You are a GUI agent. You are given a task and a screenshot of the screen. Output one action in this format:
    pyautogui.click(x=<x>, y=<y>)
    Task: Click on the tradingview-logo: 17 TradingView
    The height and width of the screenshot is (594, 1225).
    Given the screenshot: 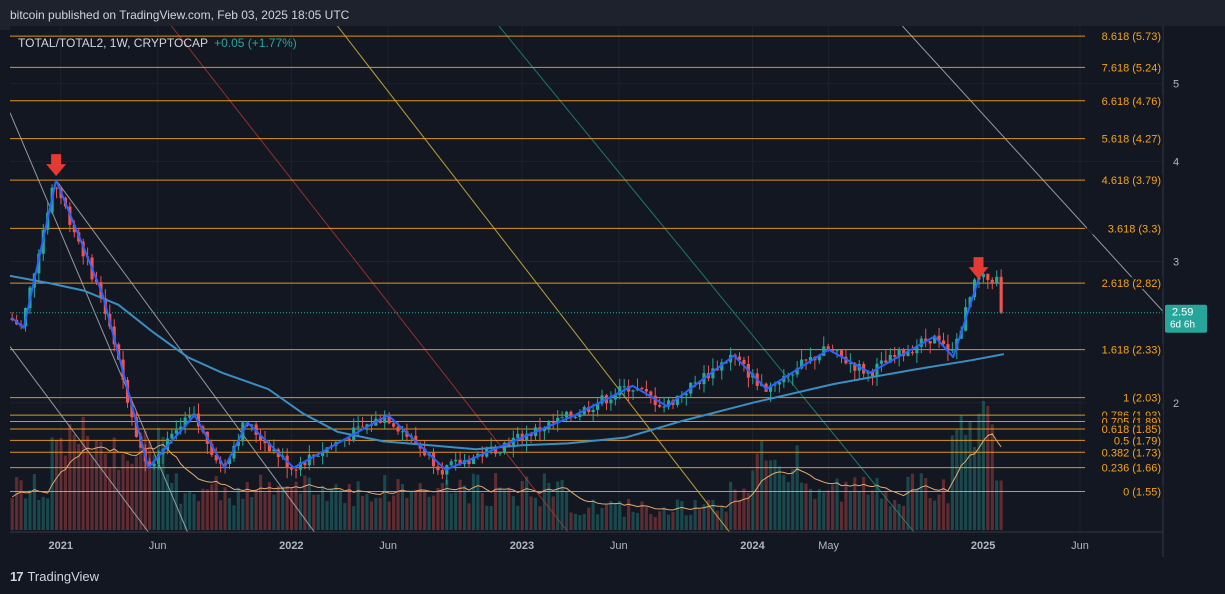 What is the action you would take?
    pyautogui.click(x=54, y=576)
    